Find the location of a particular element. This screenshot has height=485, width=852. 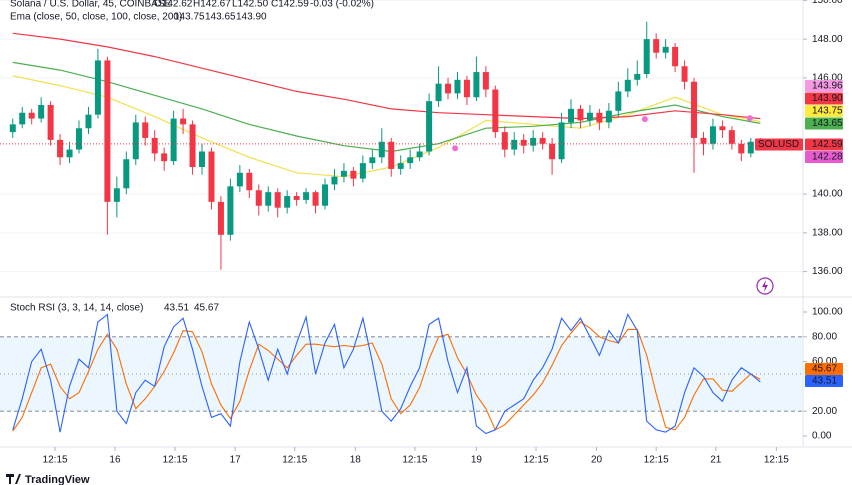

y-tick-label: 150.00 is located at coordinates (827, 3).